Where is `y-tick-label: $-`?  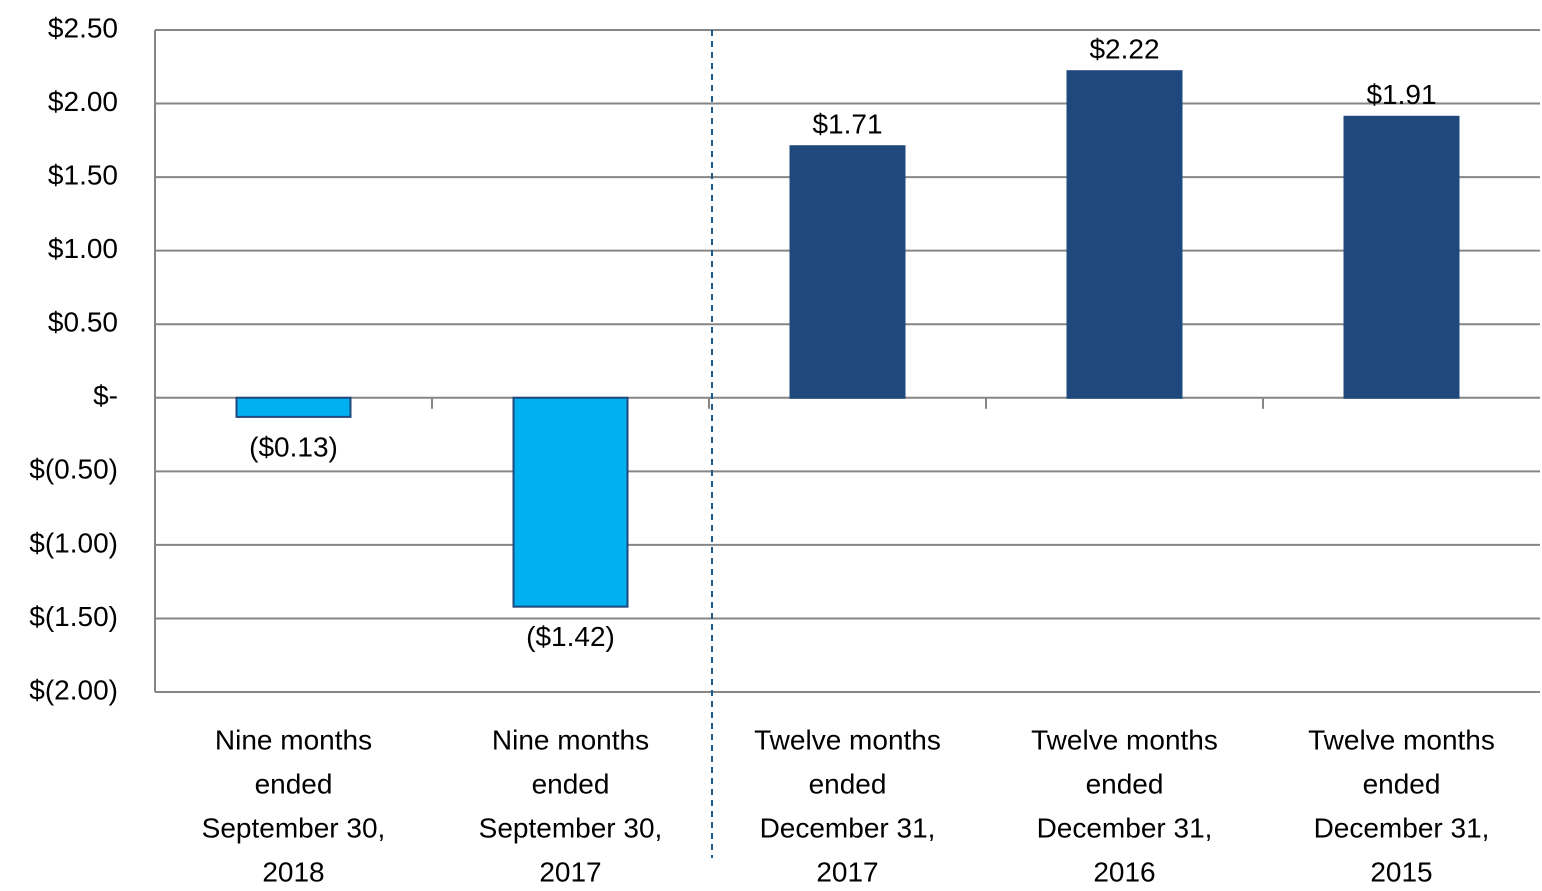 y-tick-label: $- is located at coordinates (105, 395).